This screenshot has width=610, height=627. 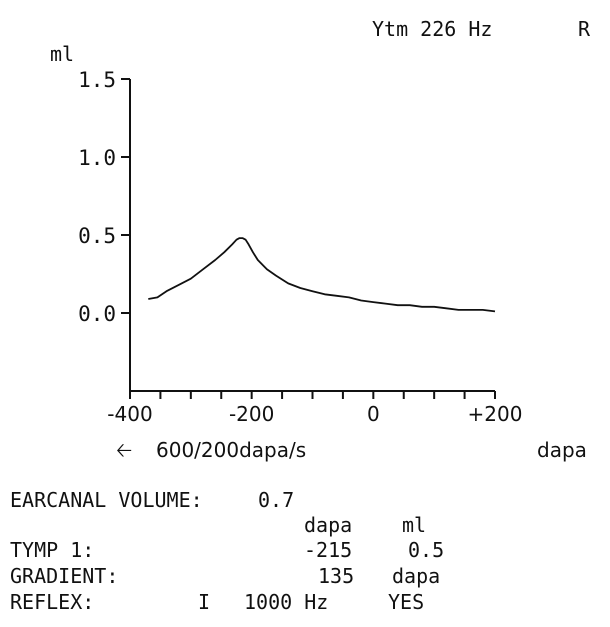 I want to click on left-arrow-icon: 🡠, so click(x=124, y=450).